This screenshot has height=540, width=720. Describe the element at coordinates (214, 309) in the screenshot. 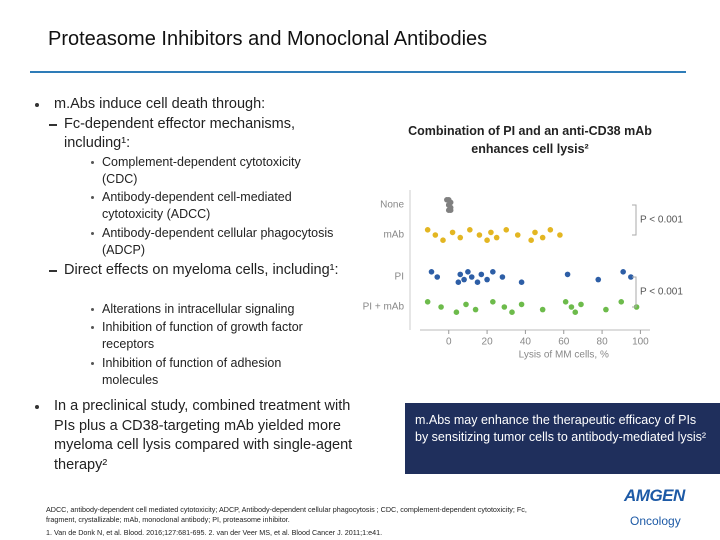

I see `sub-sub-bullet: Alterations in intracellular signaling` at that location.